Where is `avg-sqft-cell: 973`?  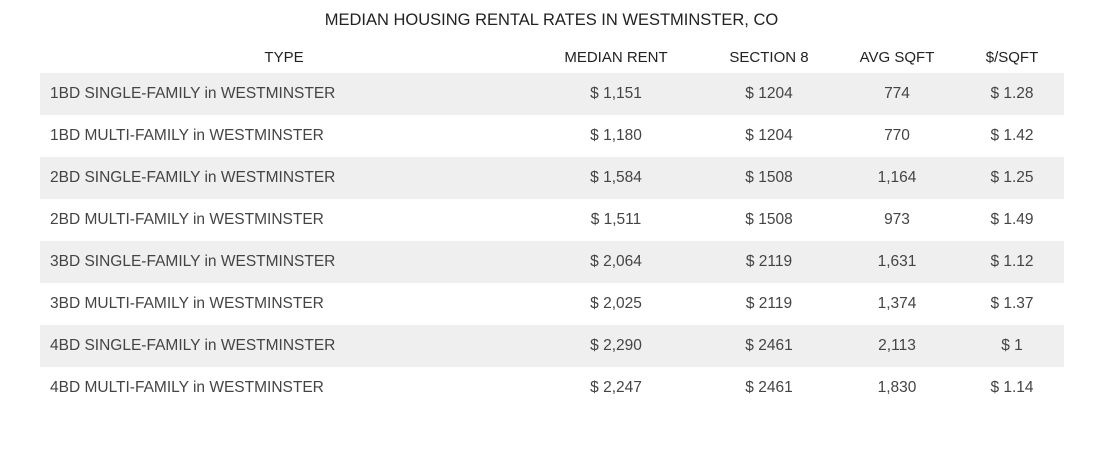
avg-sqft-cell: 973 is located at coordinates (897, 219).